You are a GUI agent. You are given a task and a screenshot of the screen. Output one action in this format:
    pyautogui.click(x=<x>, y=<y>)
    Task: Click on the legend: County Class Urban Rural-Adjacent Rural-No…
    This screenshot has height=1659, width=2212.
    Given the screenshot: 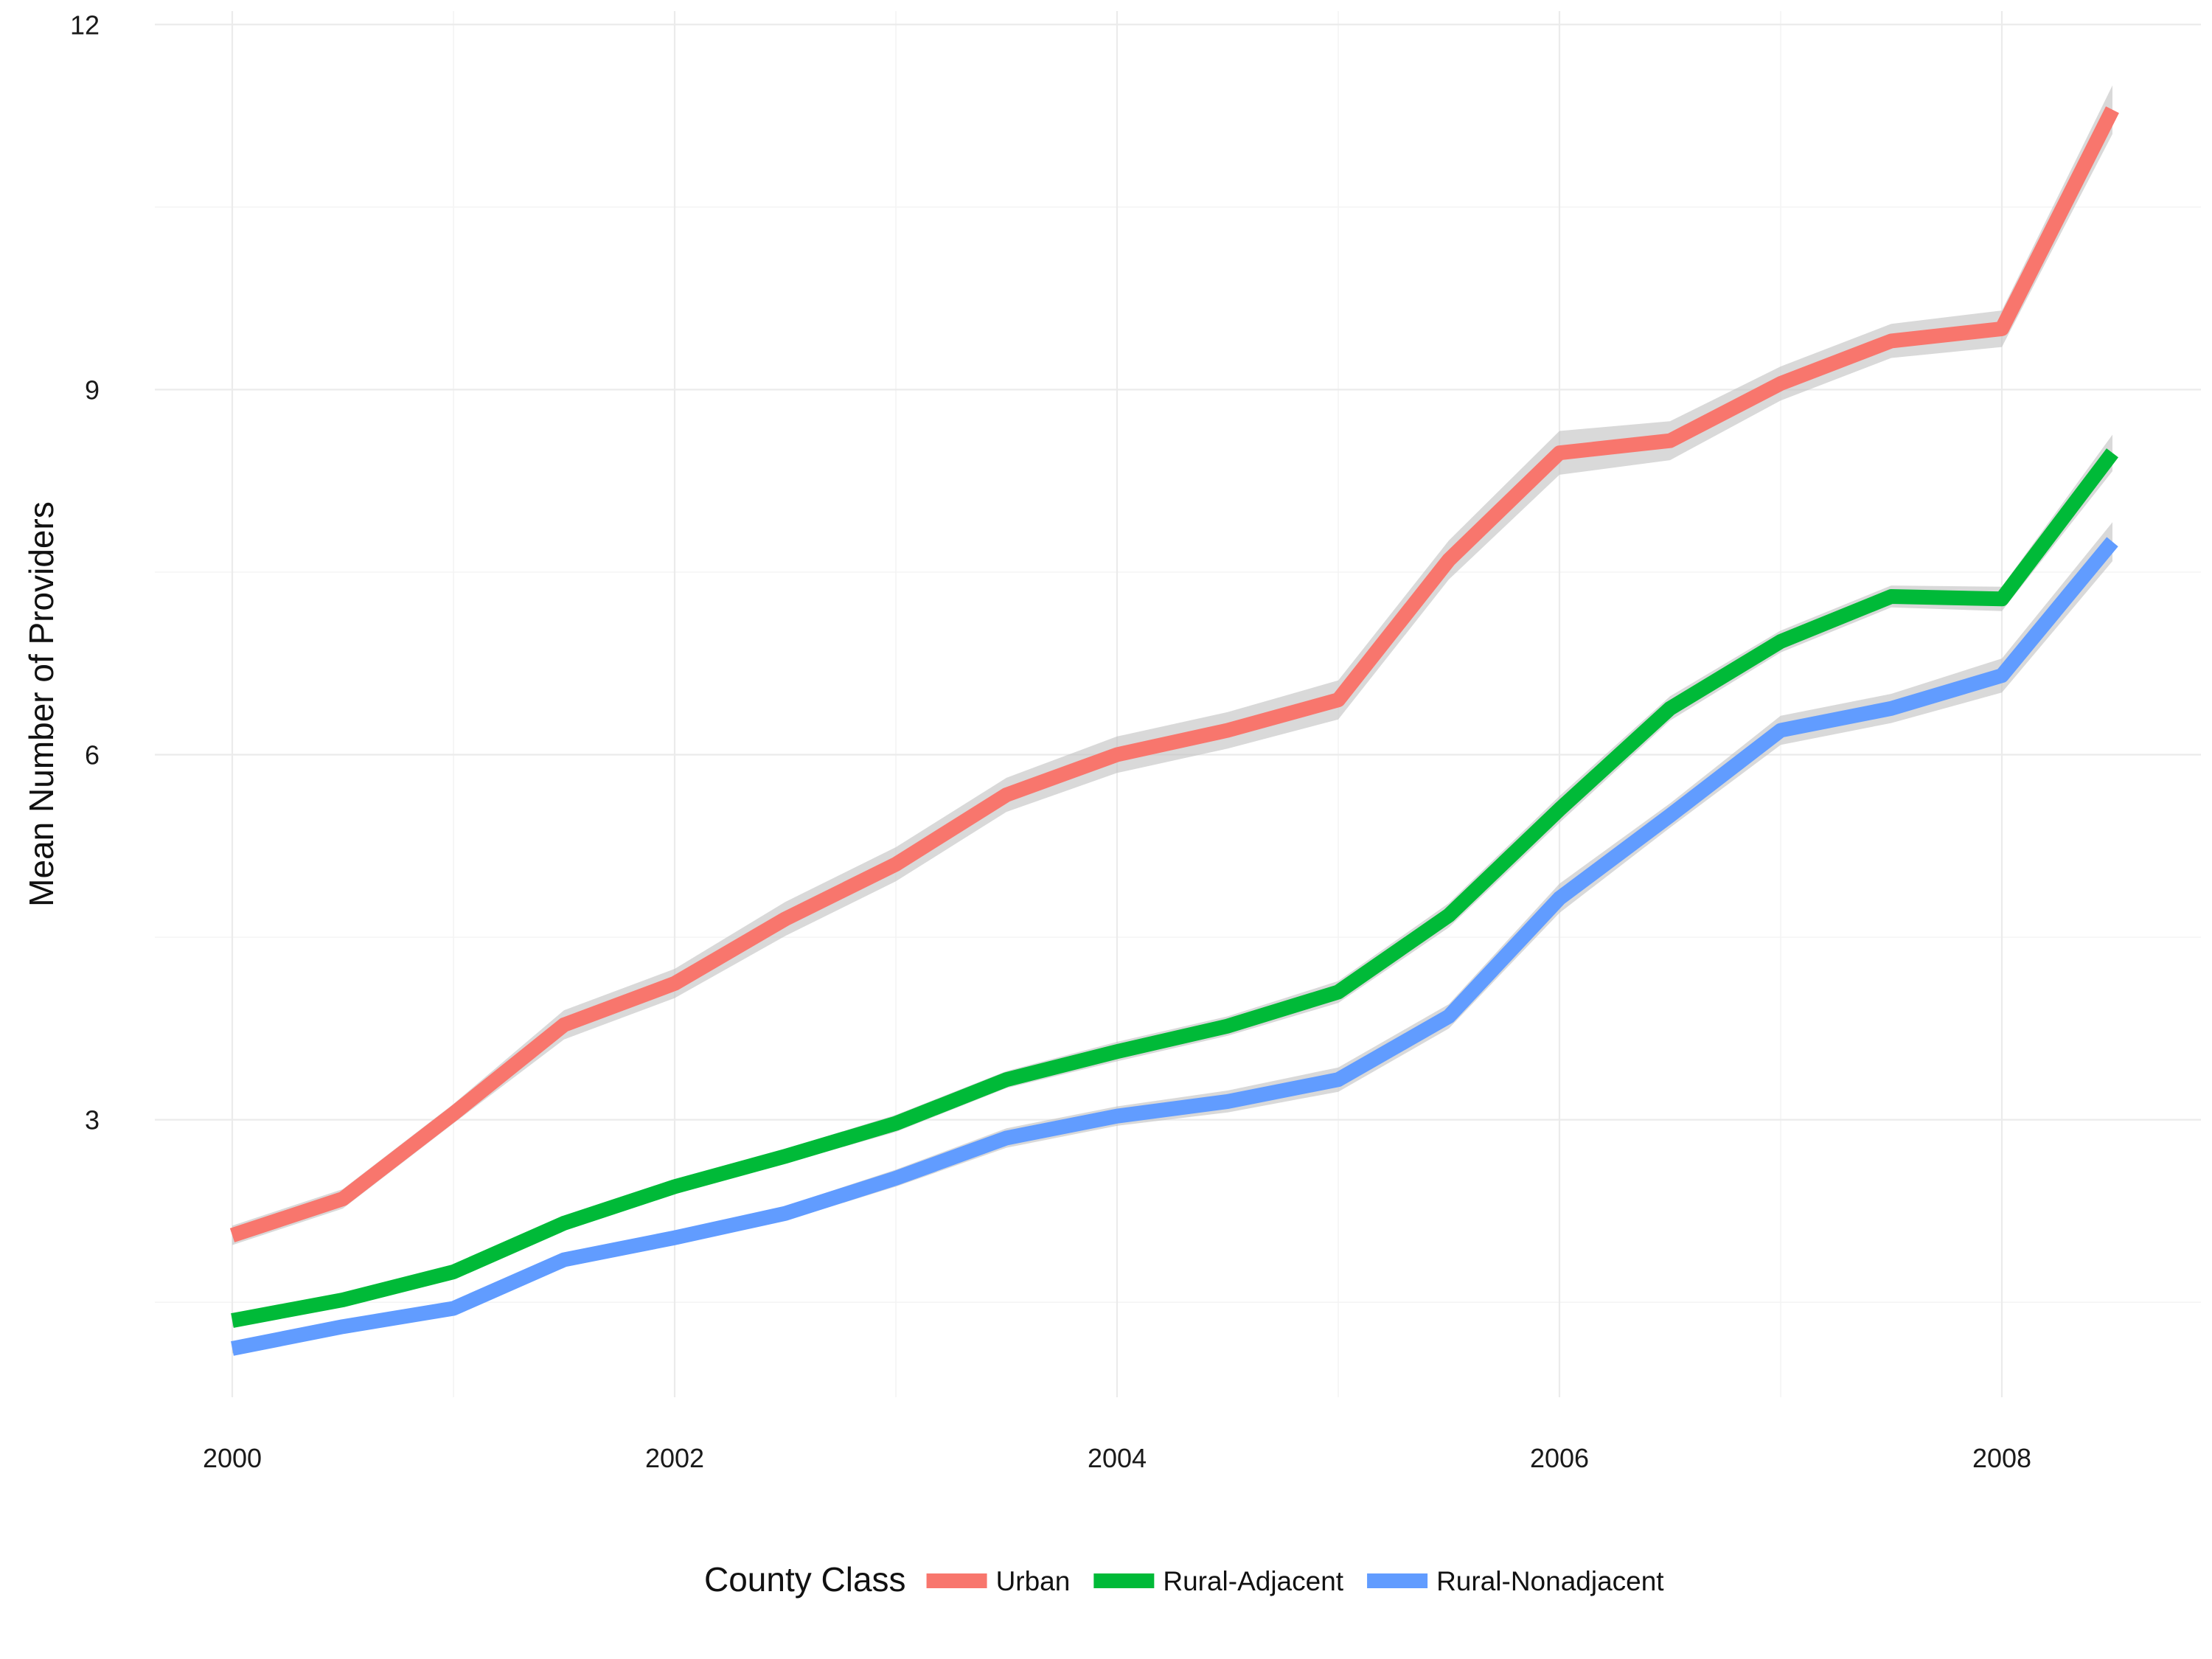 What is the action you would take?
    pyautogui.click(x=1184, y=1579)
    